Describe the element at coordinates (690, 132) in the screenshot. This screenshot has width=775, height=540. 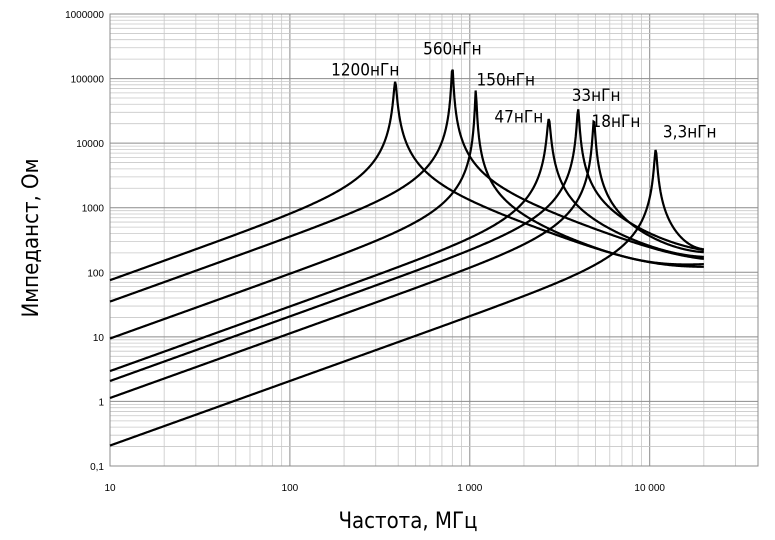
I see `series-label: 3,3нГн` at that location.